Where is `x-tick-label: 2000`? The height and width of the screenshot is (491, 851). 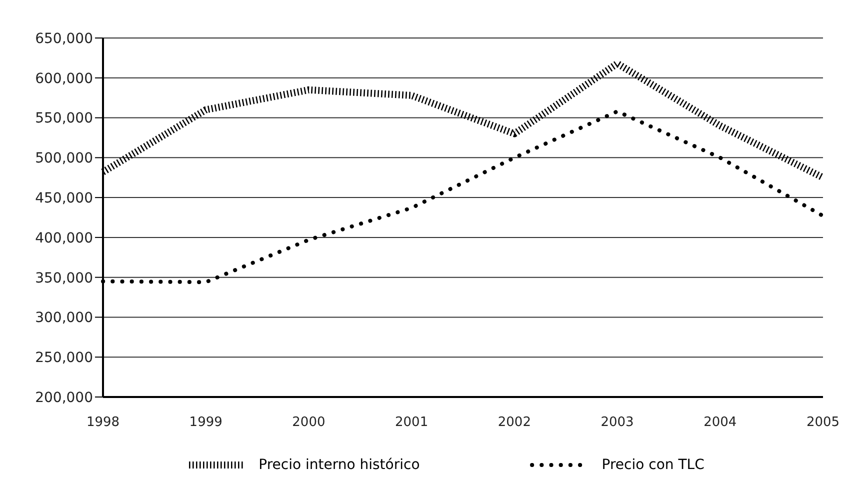
x-tick-label: 2000 is located at coordinates (309, 422).